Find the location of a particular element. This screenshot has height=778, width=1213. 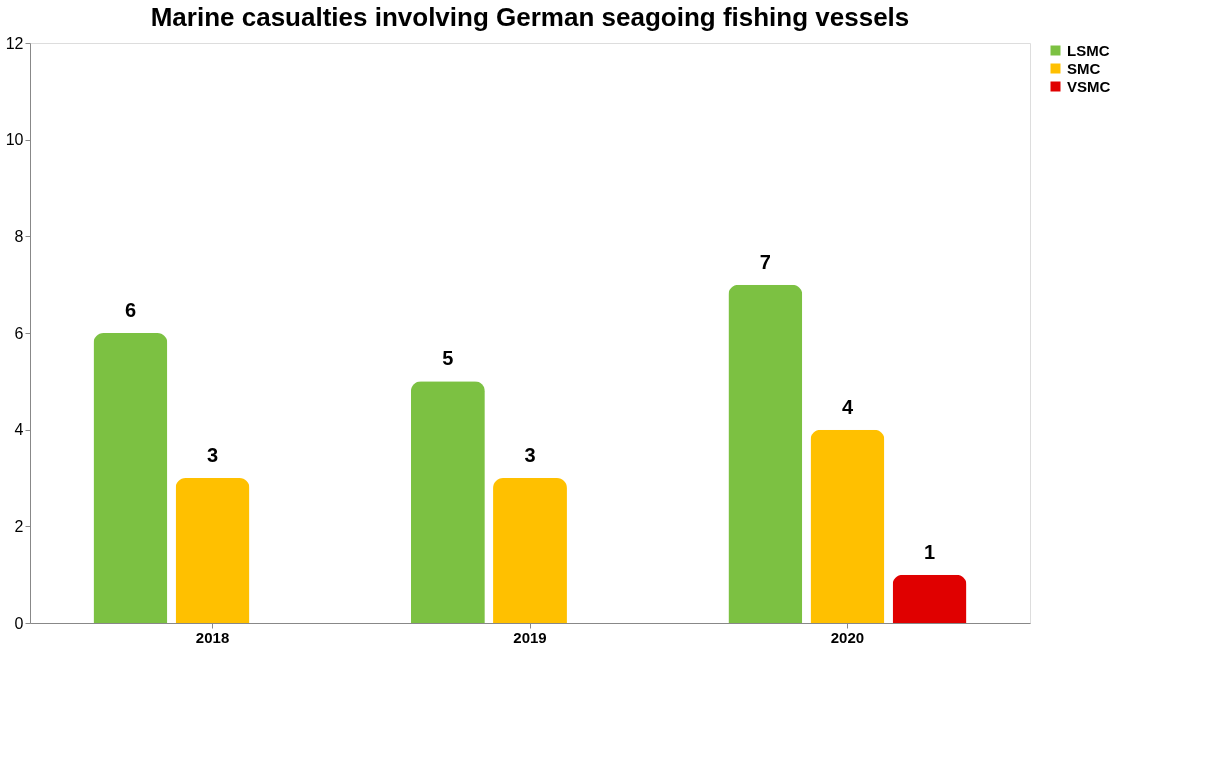

y-tick-label: 0 is located at coordinates (19, 623).